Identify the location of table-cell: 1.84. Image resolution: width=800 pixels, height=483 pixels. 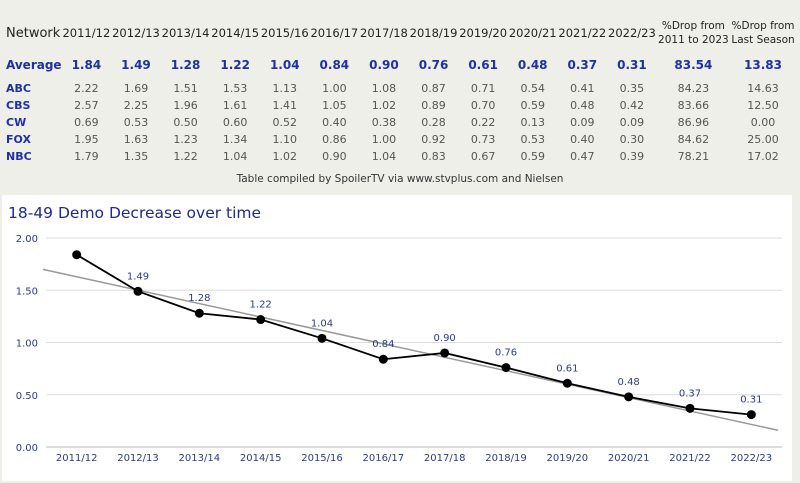
(86, 65).